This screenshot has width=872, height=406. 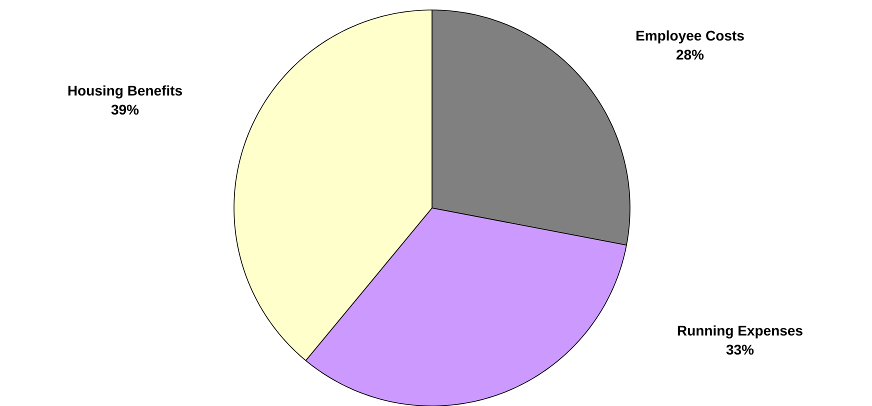 I want to click on data-label: 33%, so click(x=740, y=349).